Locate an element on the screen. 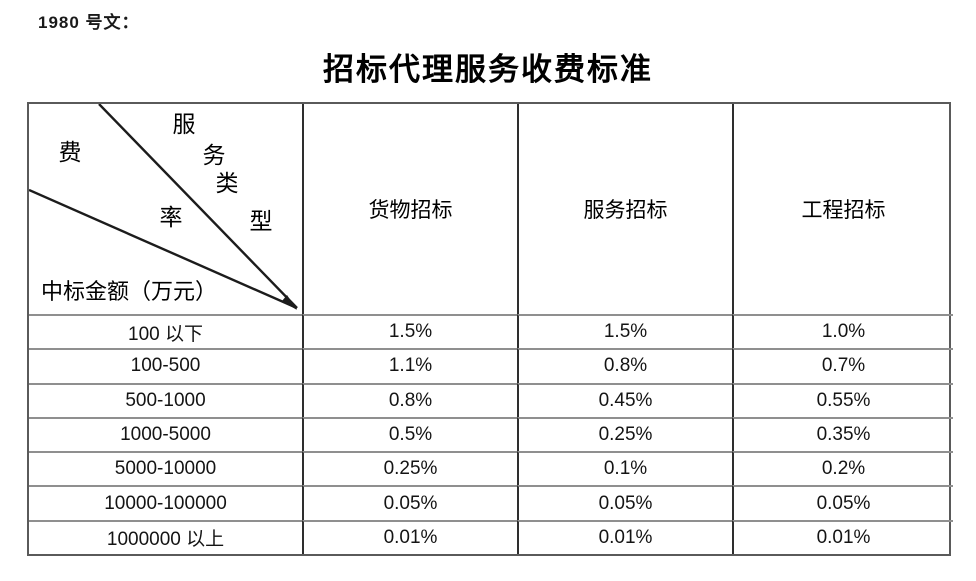  table-cell: 1.0% is located at coordinates (842, 331).